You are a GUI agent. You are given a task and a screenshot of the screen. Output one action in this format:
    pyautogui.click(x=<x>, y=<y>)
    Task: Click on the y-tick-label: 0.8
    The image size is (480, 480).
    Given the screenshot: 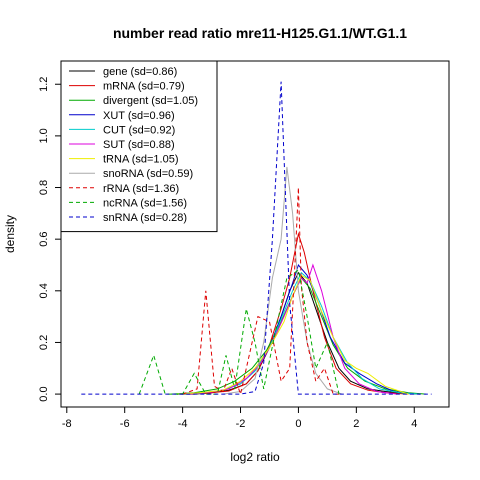 What is the action you would take?
    pyautogui.click(x=44, y=187)
    